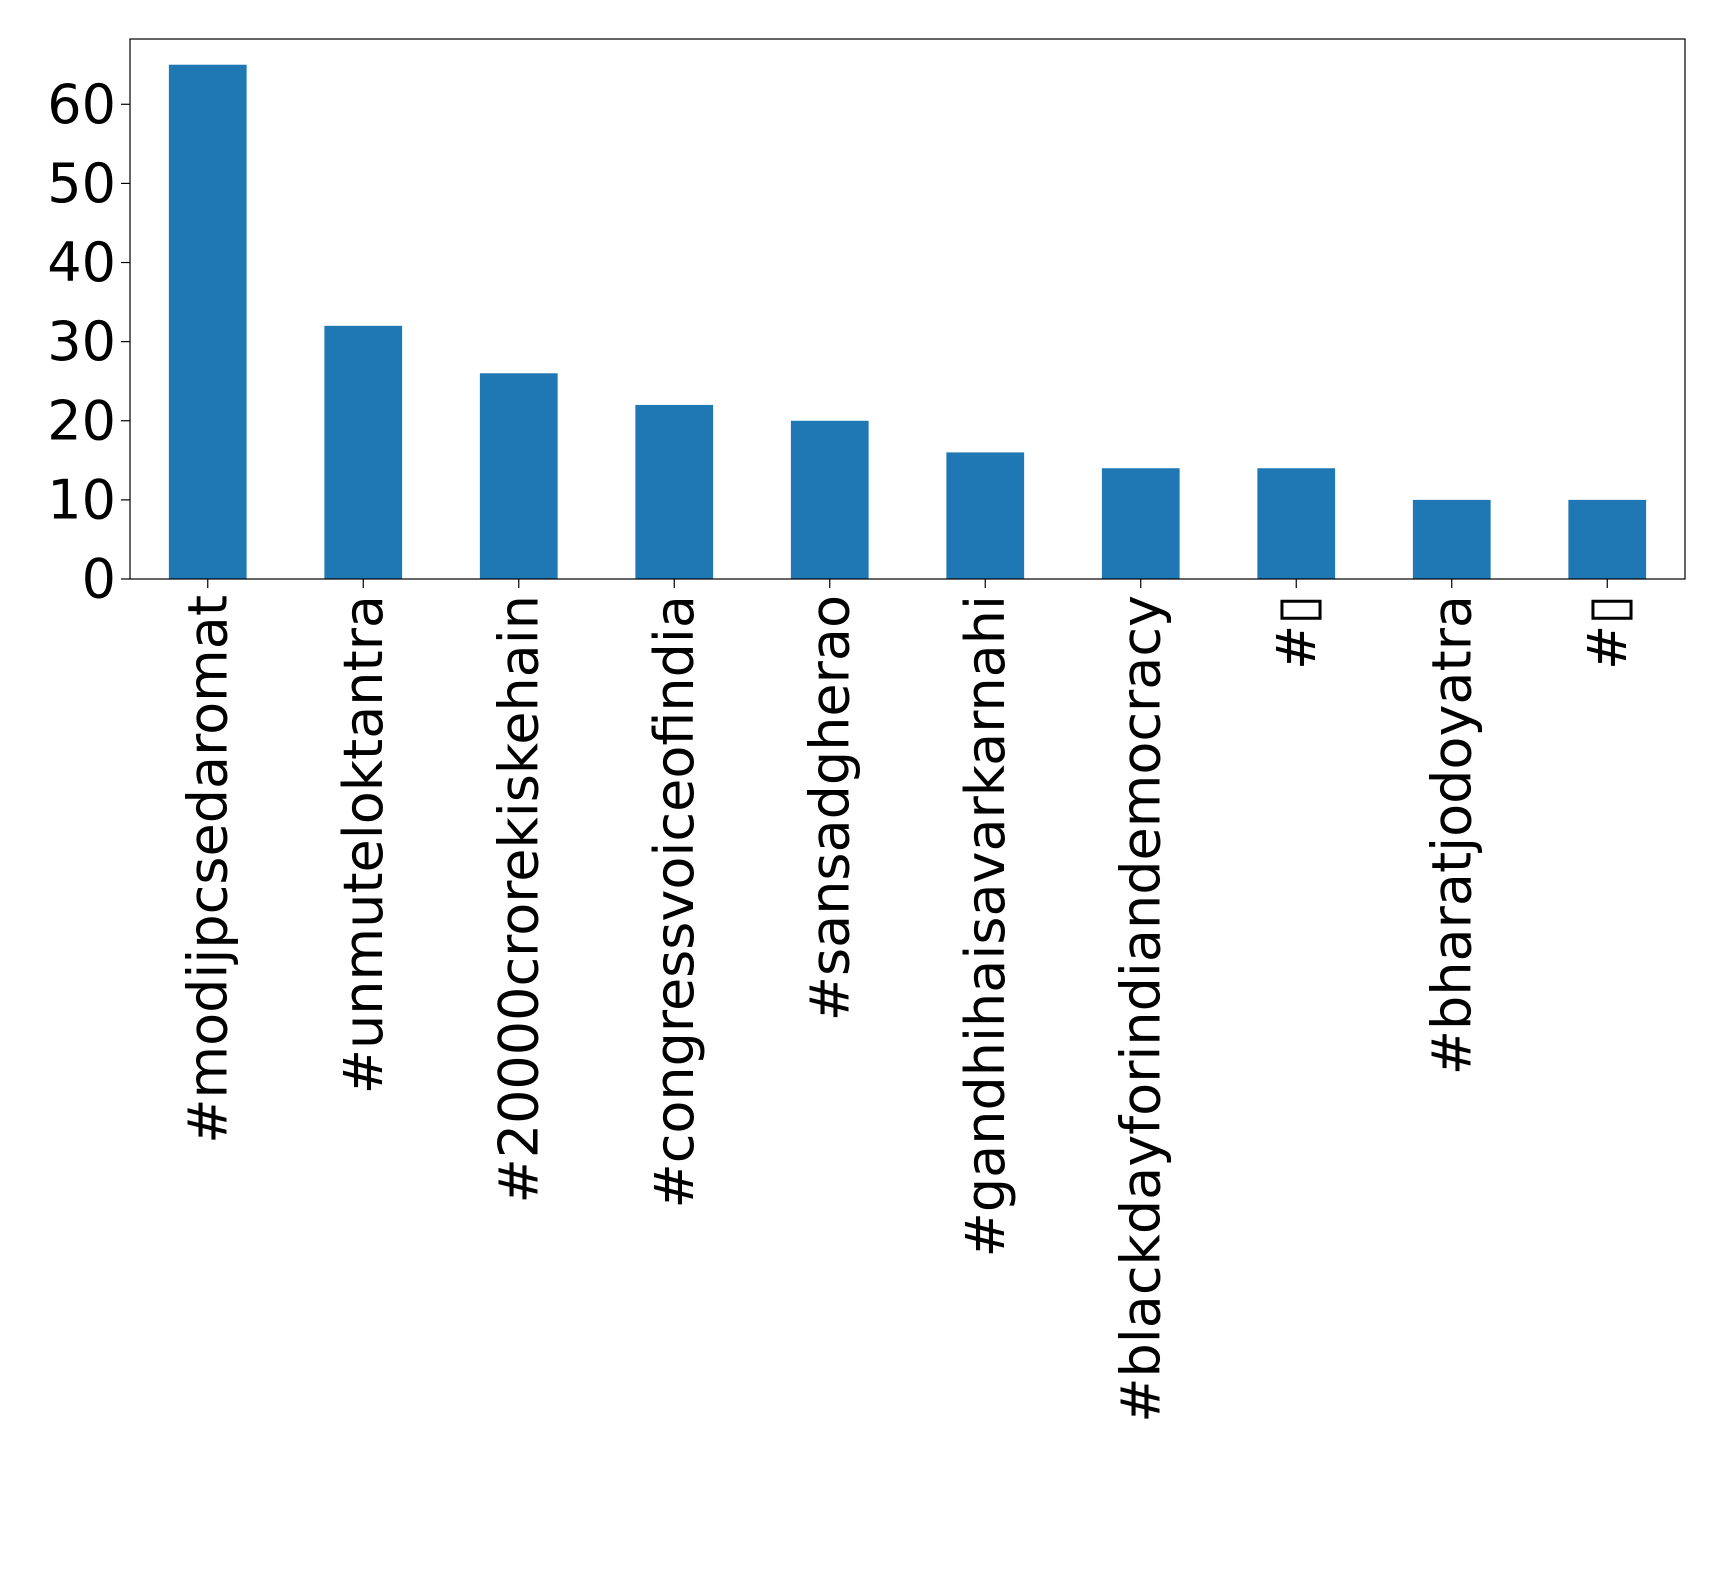 The width and height of the screenshot is (1719, 1590). Describe the element at coordinates (363, 844) in the screenshot. I see `x-tick-label: #unmuteloktantra` at that location.